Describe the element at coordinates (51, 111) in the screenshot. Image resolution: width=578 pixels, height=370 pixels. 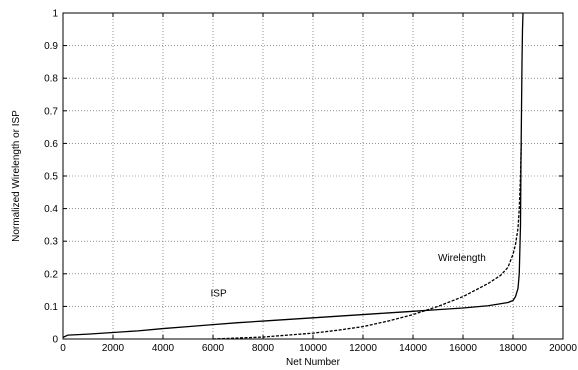
I see `y-tick-label: 0.7` at that location.